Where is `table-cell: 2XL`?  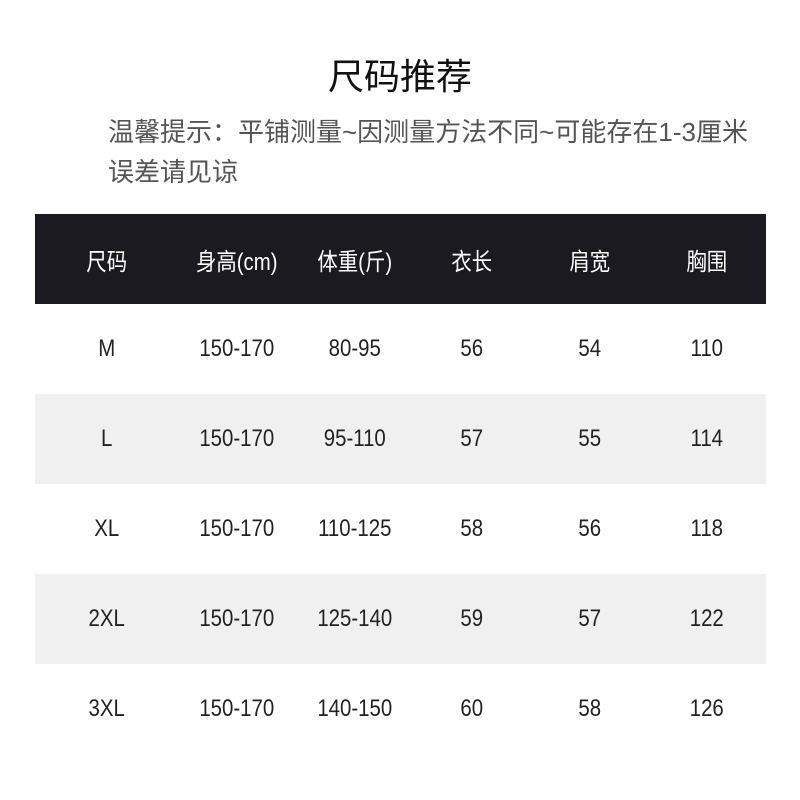 table-cell: 2XL is located at coordinates (106, 618).